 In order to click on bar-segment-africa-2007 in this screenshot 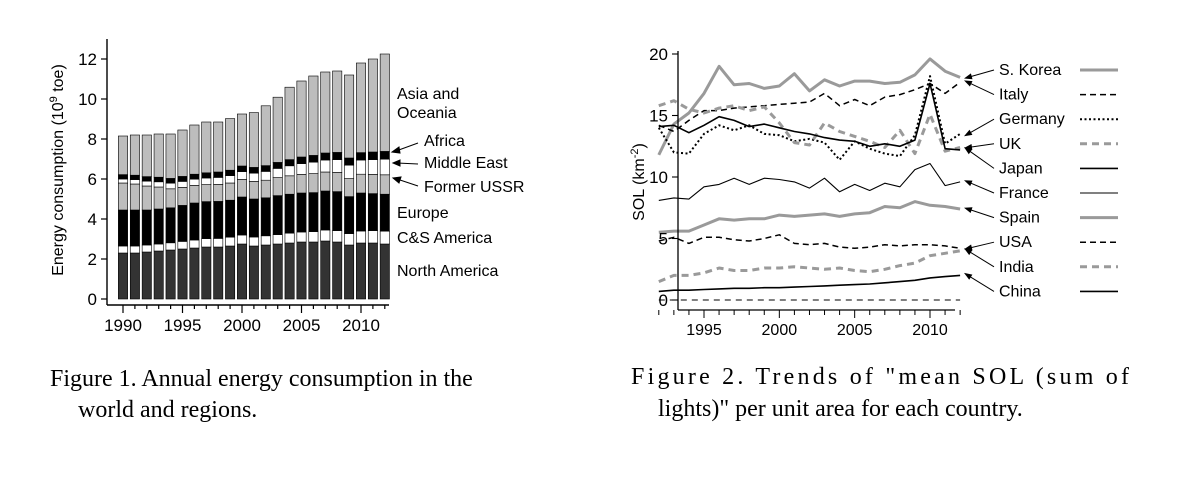, I will do `click(325, 156)`.